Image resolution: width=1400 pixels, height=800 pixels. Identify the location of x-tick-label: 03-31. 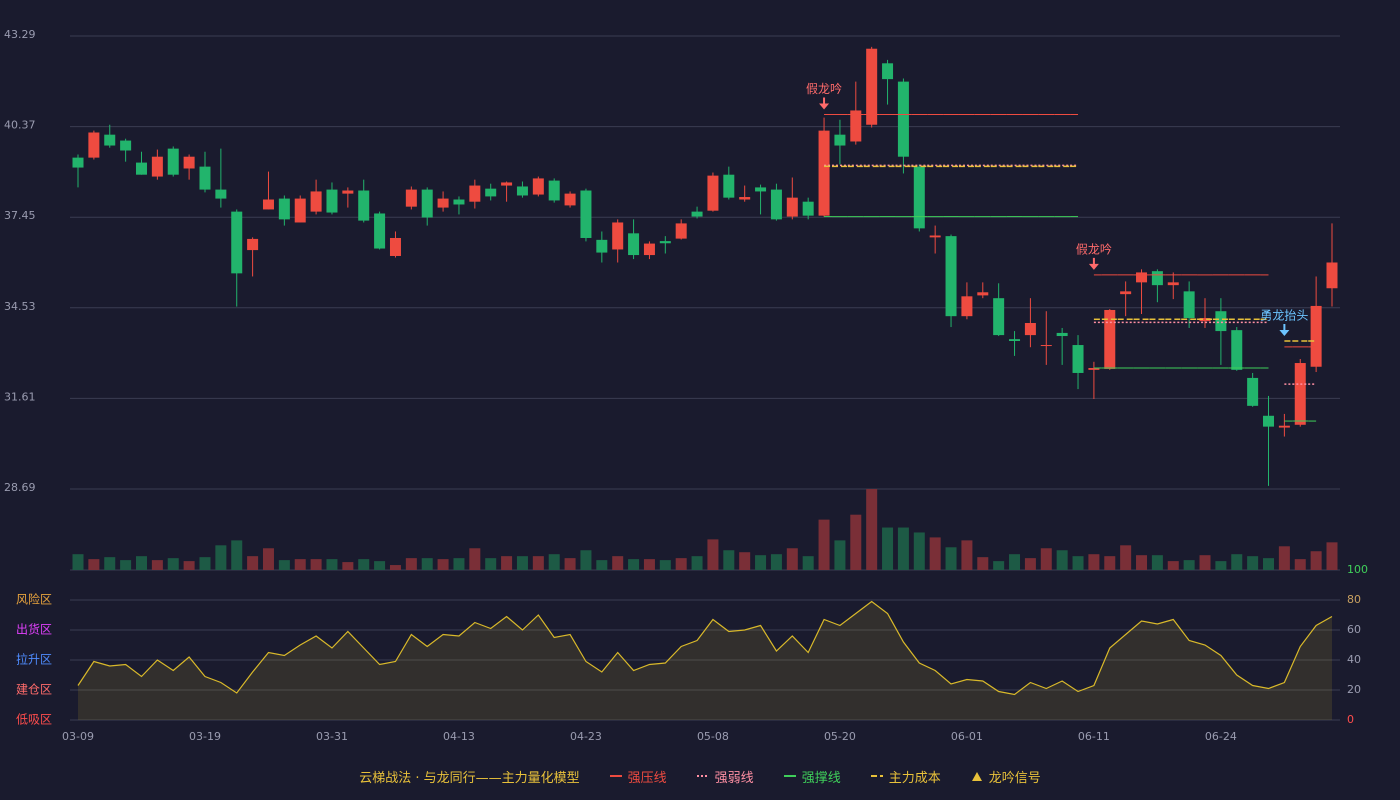
(332, 736).